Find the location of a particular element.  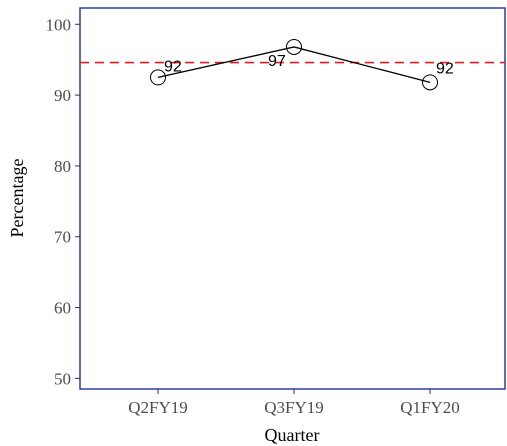

series-layer: 92 97 92 is located at coordinates (302, 64).